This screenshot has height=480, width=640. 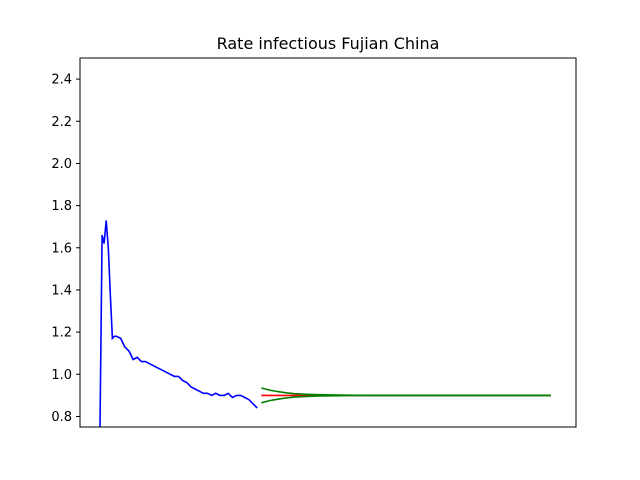 What do you see at coordinates (61, 206) in the screenshot?
I see `y-tick-label: 1.8` at bounding box center [61, 206].